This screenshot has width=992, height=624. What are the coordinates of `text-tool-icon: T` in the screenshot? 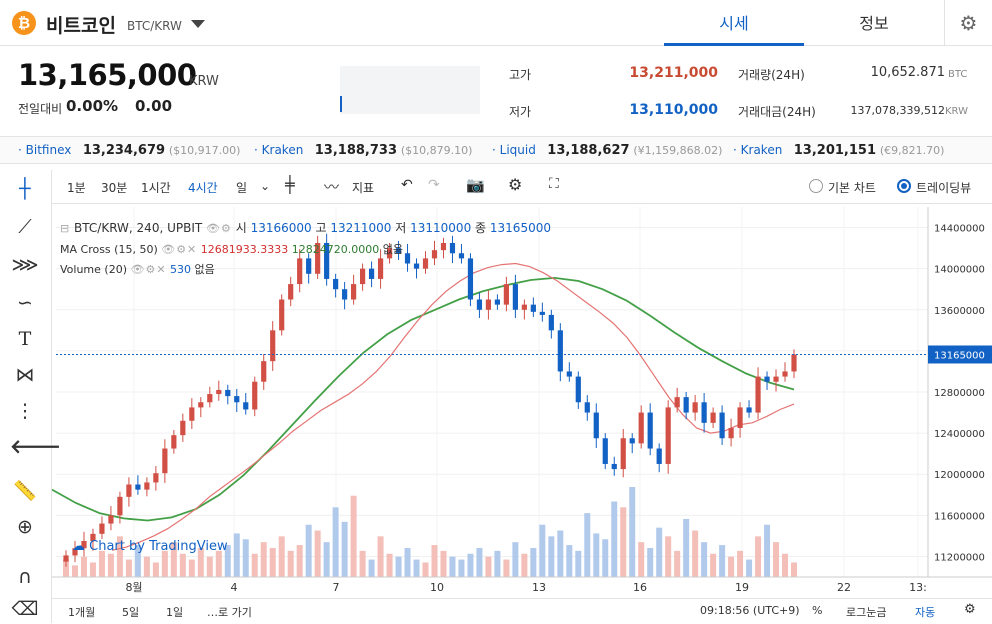 It's located at (25, 339).